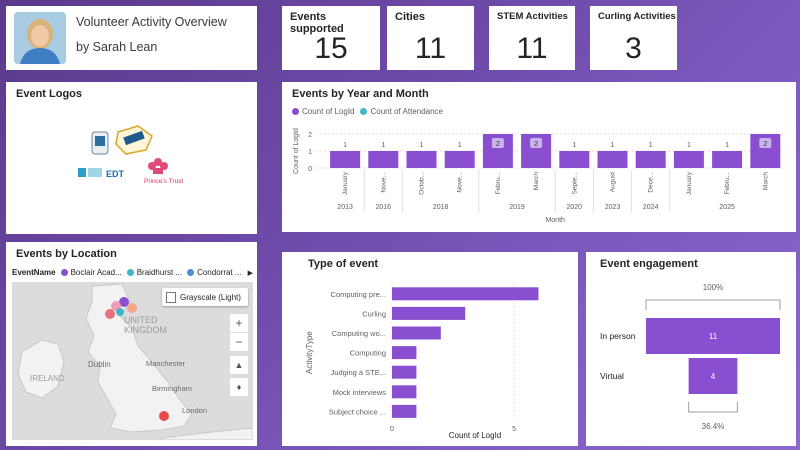  I want to click on kpi-label: Cities, so click(410, 17).